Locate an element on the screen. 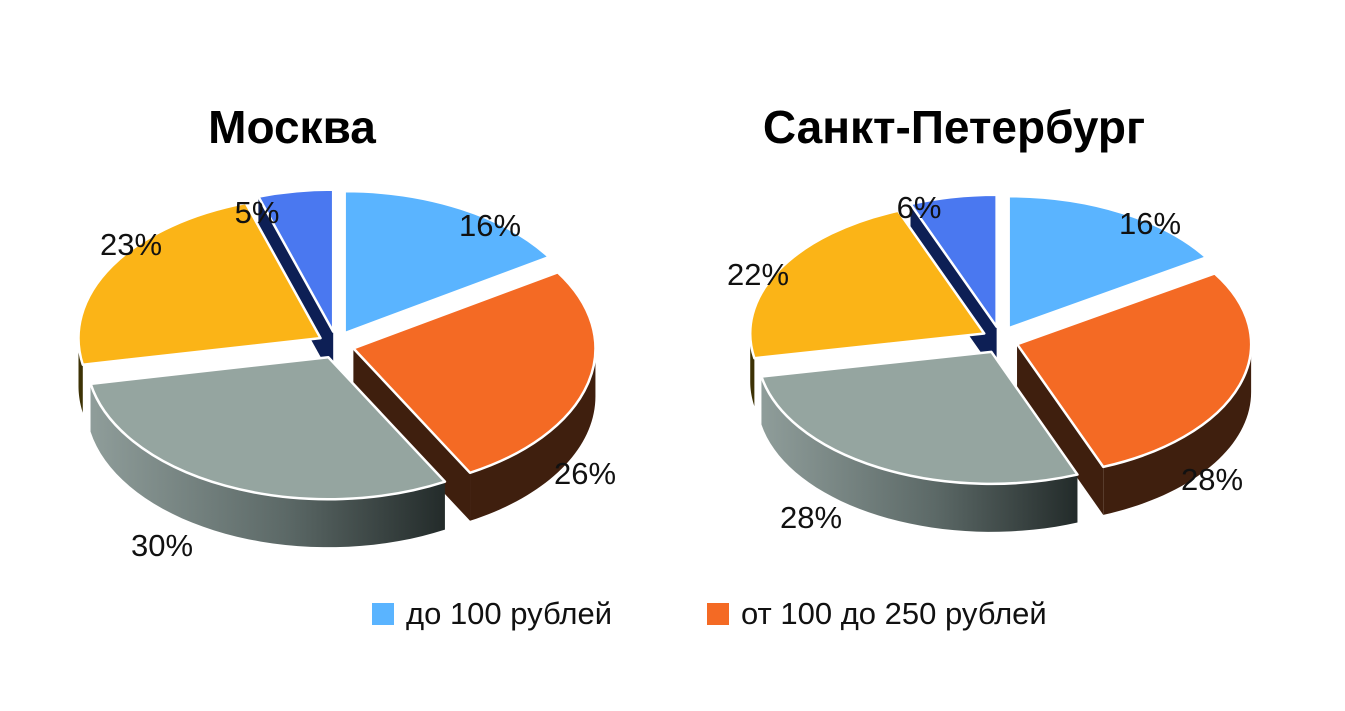  pie-slice-spb-grey is located at coordinates (919, 441).